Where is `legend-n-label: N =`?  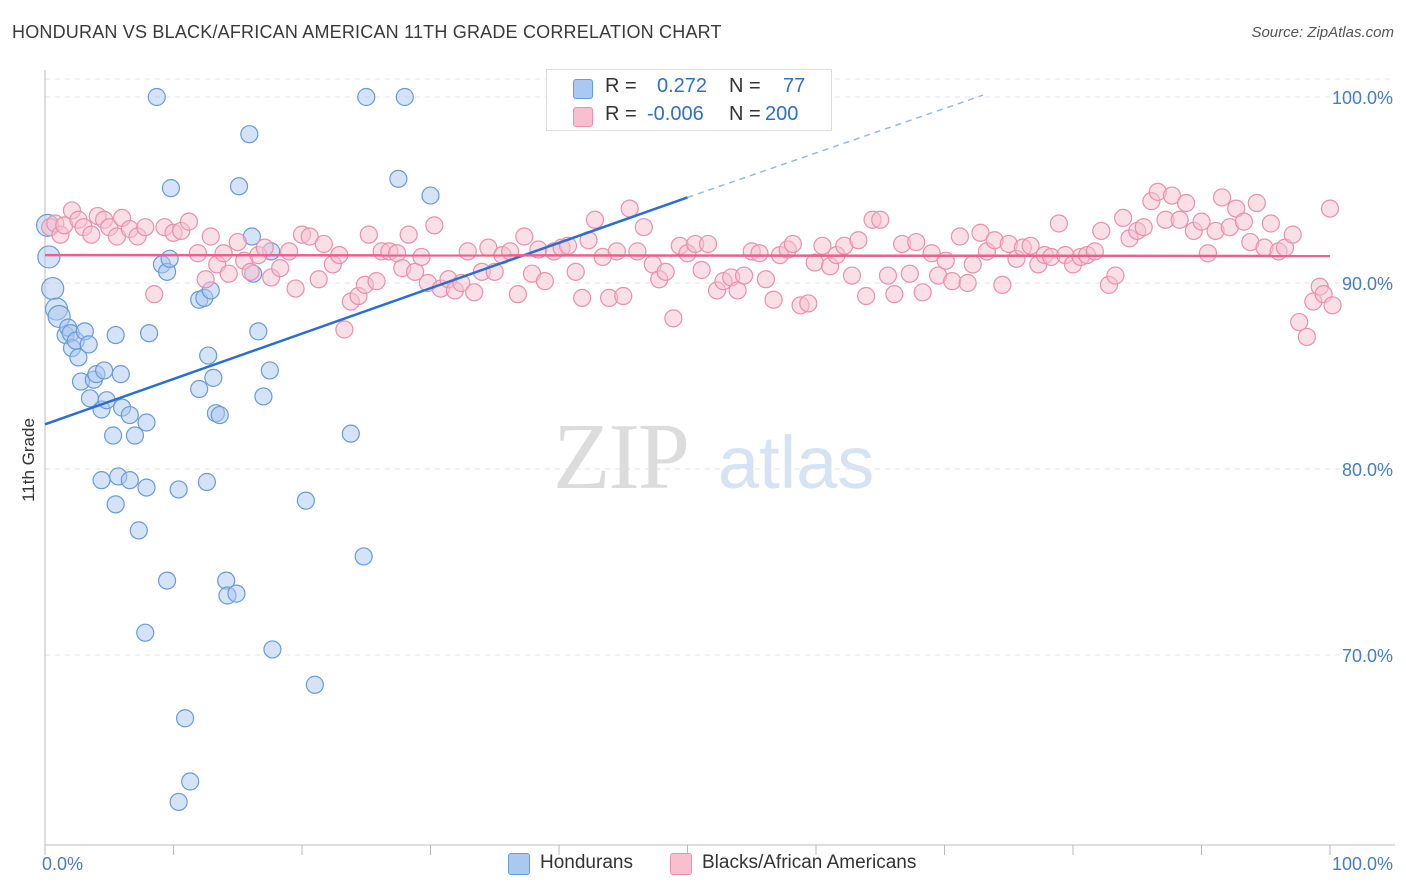
legend-n-label: N = is located at coordinates (745, 114).